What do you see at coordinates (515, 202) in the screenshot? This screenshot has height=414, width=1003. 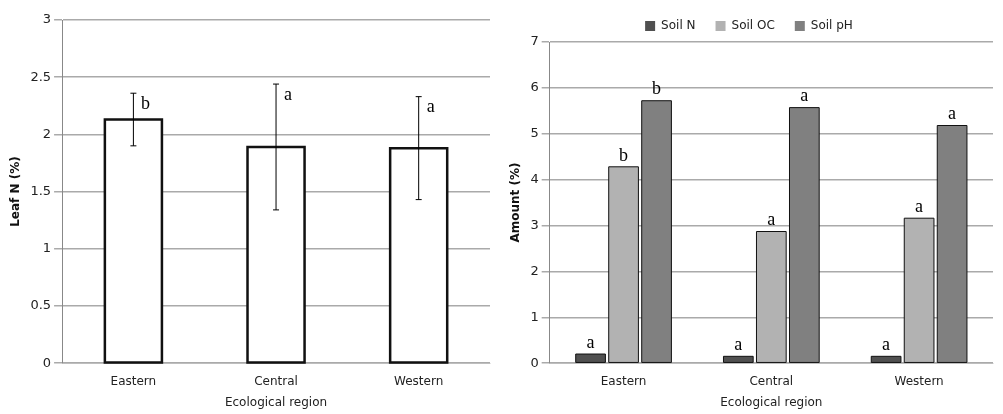 I see `y-axis-title: Amount (%)` at bounding box center [515, 202].